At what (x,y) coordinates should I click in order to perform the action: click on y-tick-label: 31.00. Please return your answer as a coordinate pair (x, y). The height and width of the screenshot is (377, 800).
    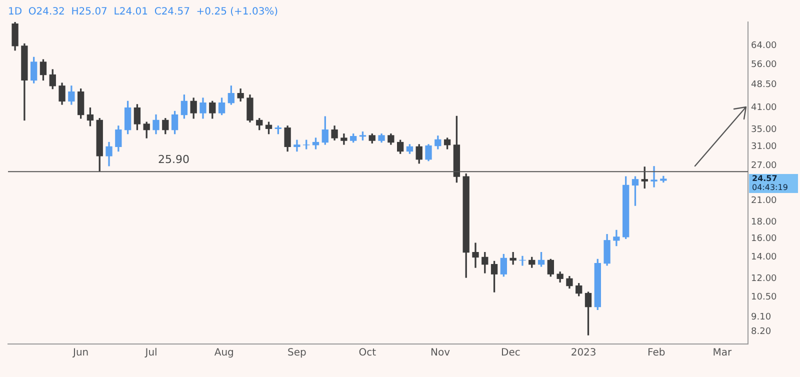
    Looking at the image, I should click on (764, 147).